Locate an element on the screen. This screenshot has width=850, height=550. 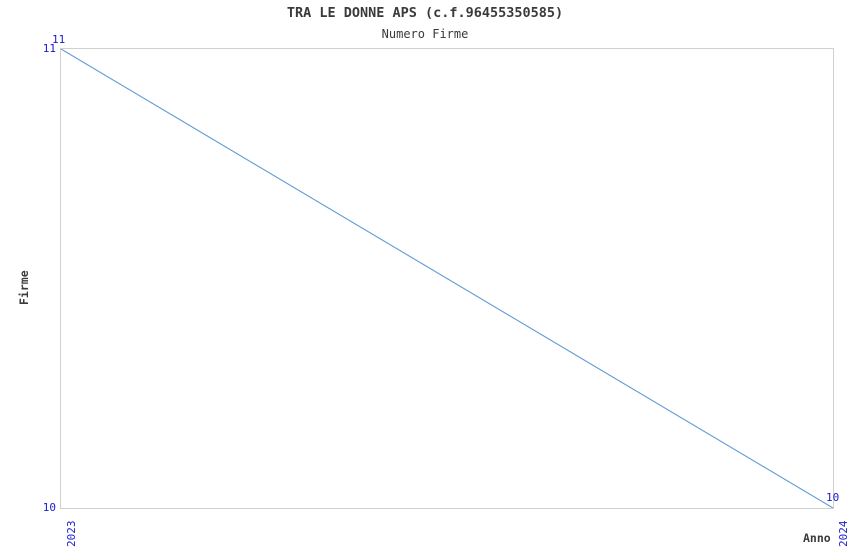
x-tick-label-2023: 2023 is located at coordinates (71, 534).